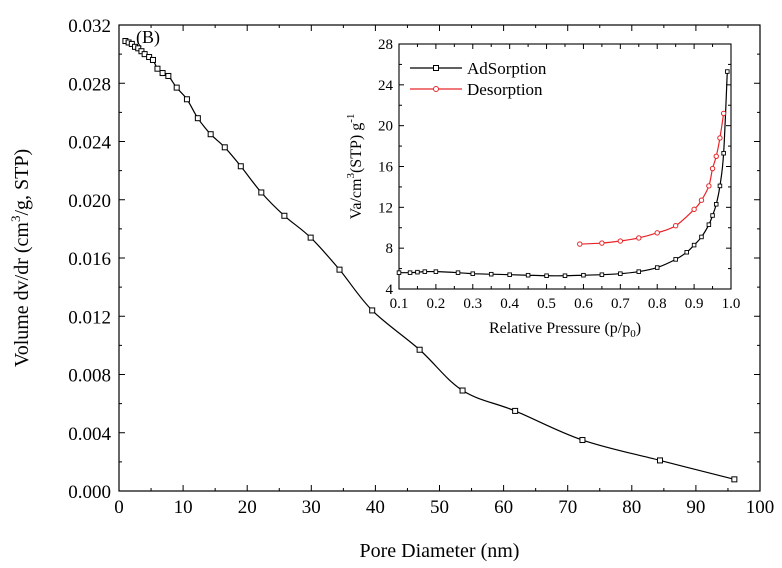  What do you see at coordinates (694, 304) in the screenshot?
I see `inset-x-tick-label: 0.9` at bounding box center [694, 304].